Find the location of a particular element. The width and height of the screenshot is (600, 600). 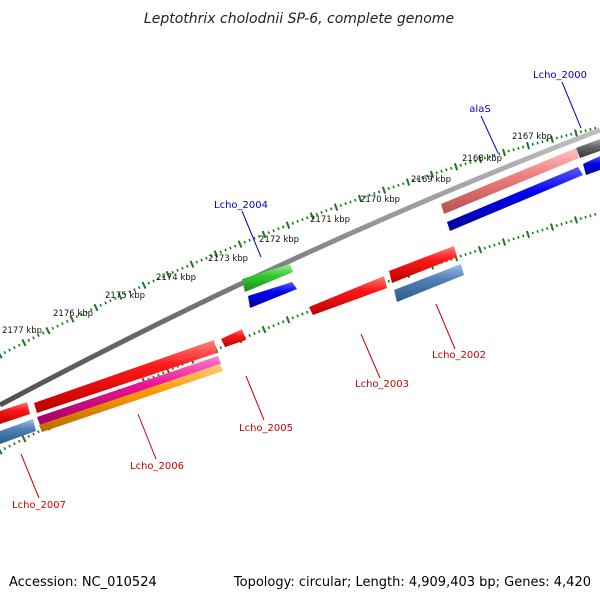

gene-lcho-2003-feature is located at coordinates (348, 295).